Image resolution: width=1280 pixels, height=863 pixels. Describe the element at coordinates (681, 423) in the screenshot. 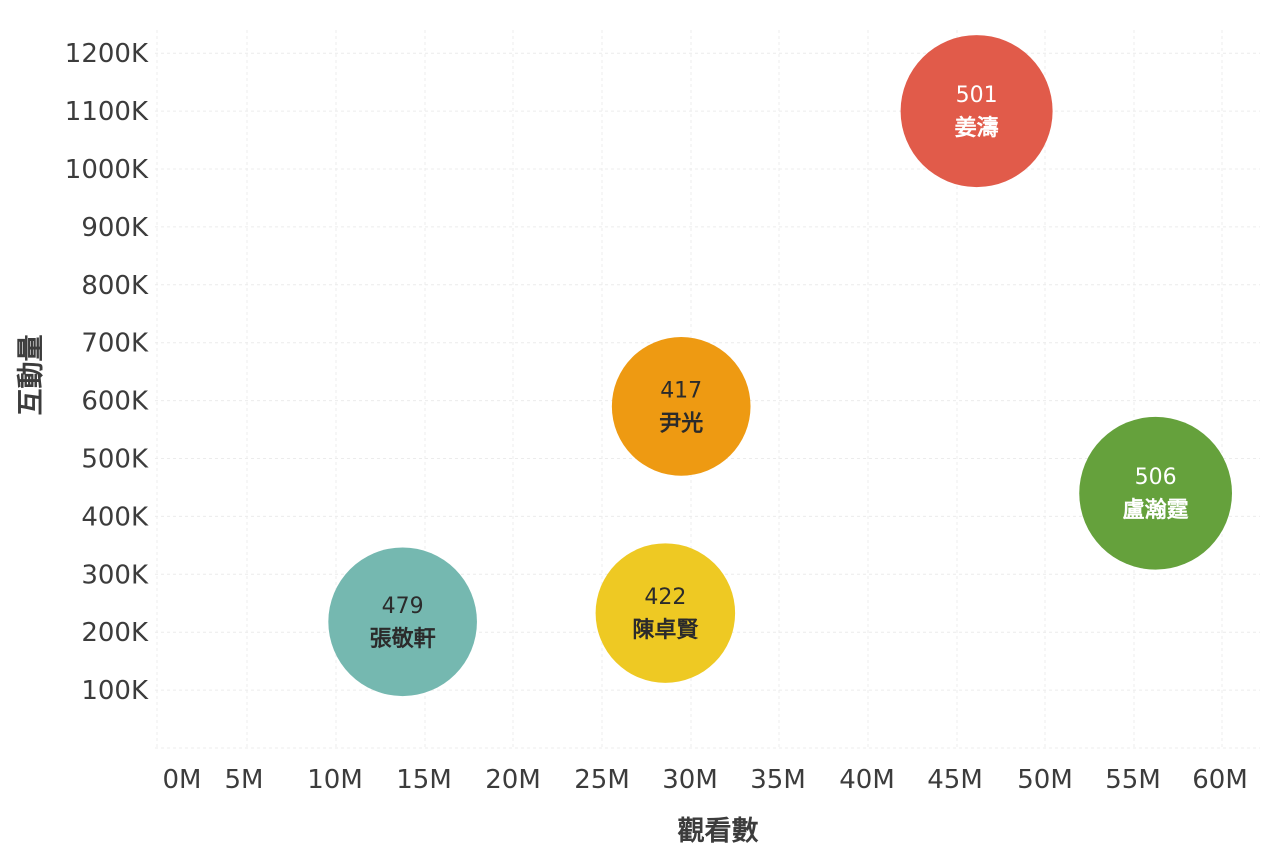

I see `bubble-name-label: 尹光` at that location.